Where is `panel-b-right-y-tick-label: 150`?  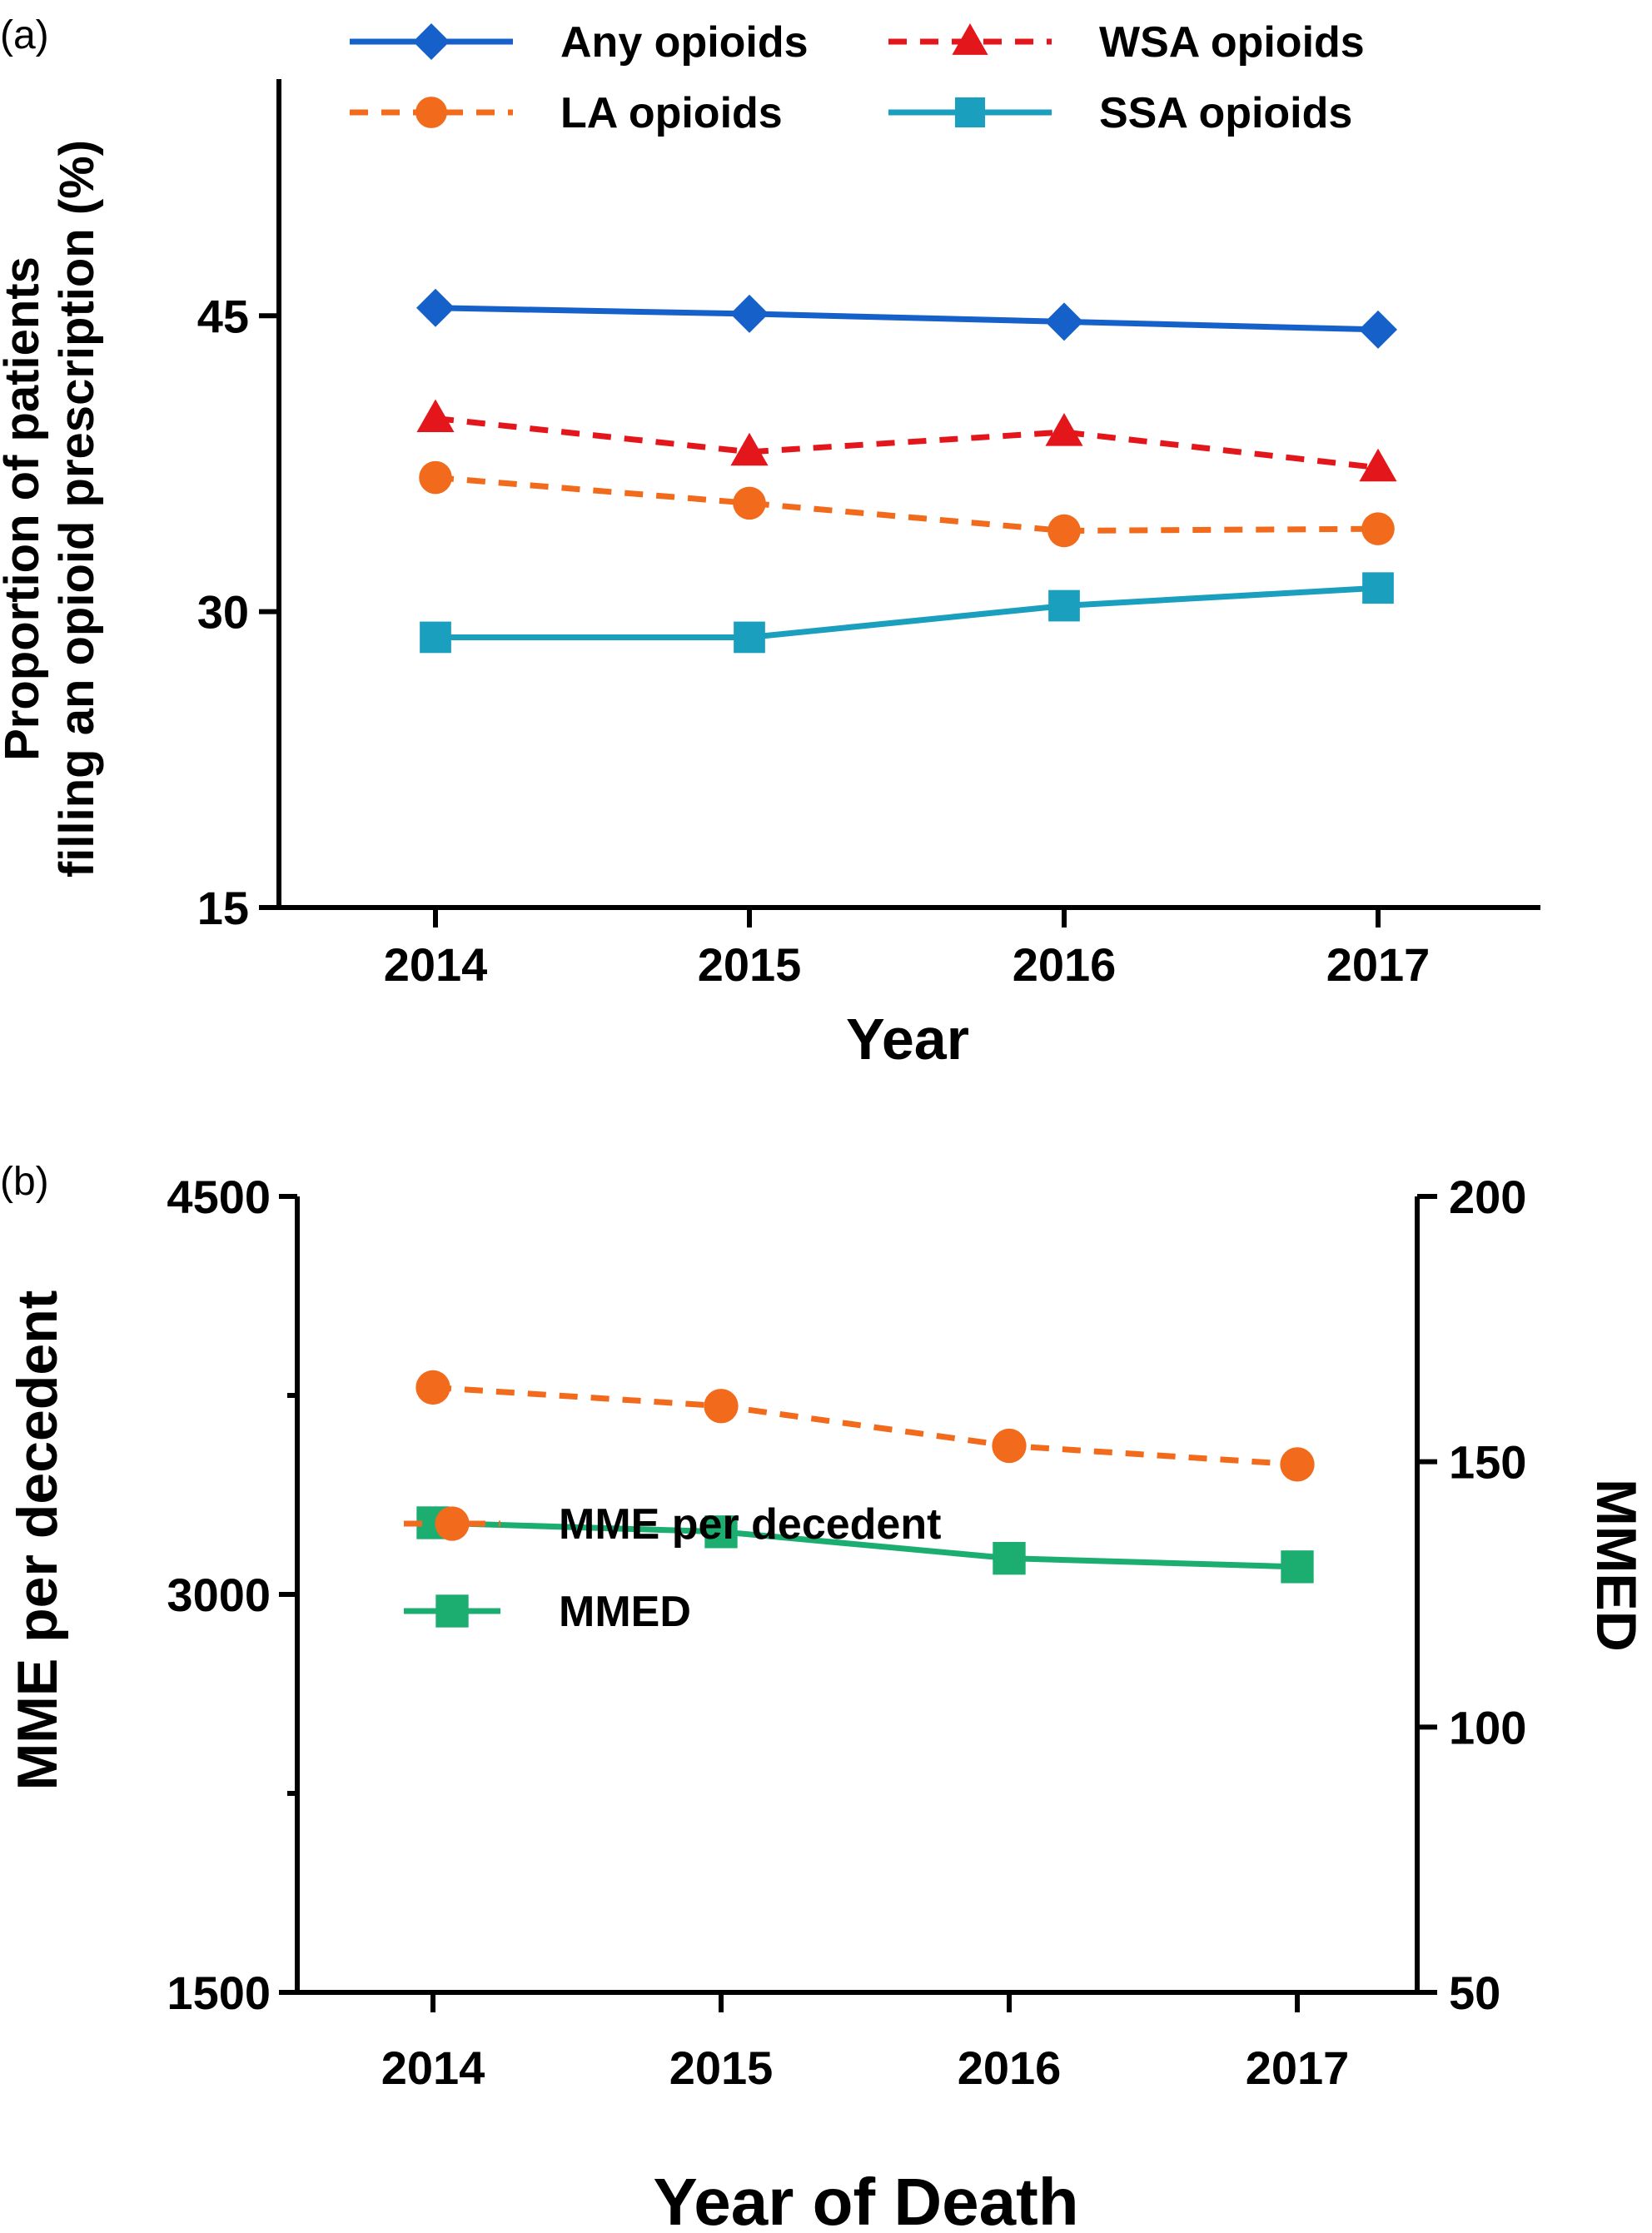 panel-b-right-y-tick-label: 150 is located at coordinates (1488, 1462).